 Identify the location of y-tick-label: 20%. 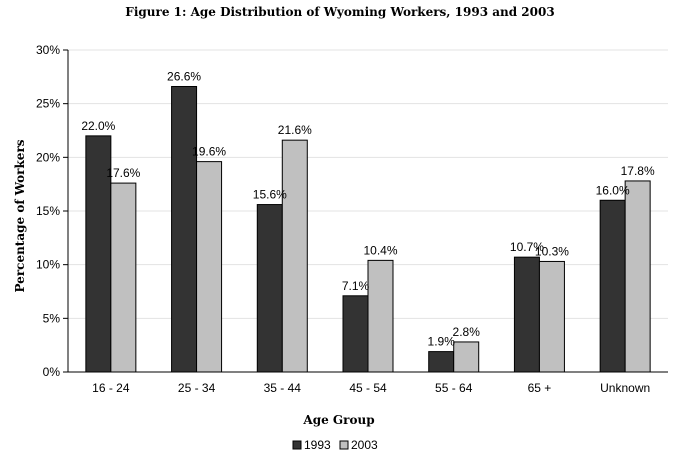
(48, 157).